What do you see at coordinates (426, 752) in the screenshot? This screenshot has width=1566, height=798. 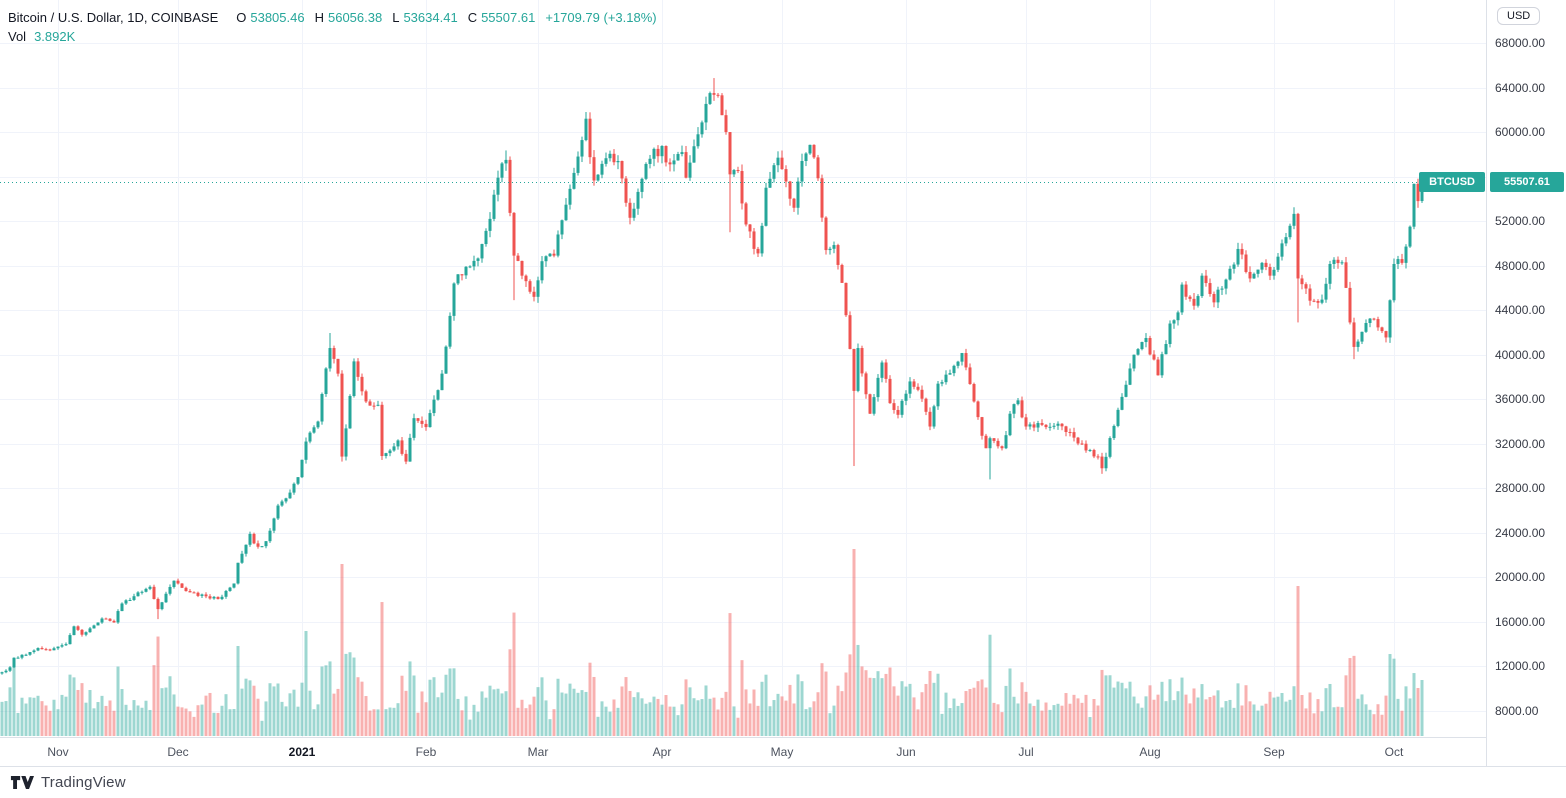 I see `time-axis-label-feb: Feb` at bounding box center [426, 752].